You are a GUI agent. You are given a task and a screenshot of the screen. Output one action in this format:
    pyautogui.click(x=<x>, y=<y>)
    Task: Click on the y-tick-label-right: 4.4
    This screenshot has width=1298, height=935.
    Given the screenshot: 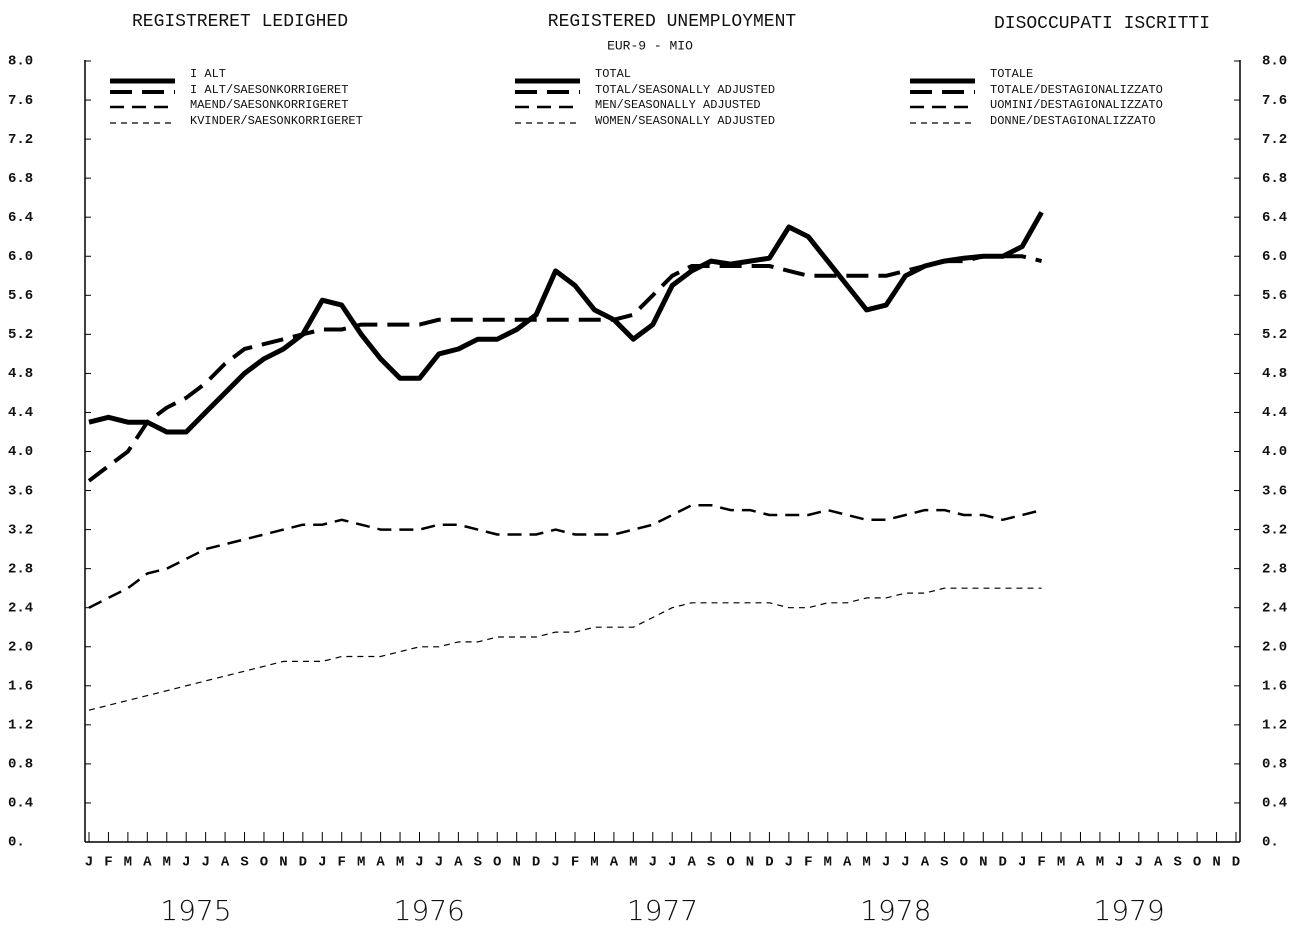 What is the action you would take?
    pyautogui.click(x=1274, y=413)
    